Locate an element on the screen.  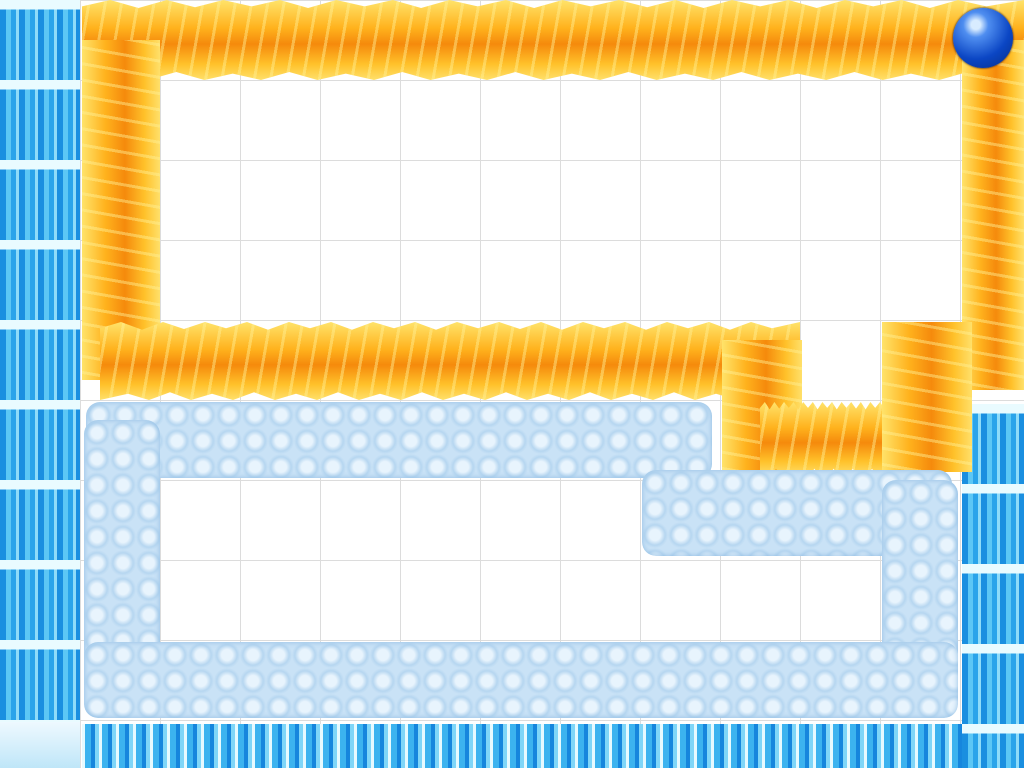
player-ball is located at coordinates (983, 38).